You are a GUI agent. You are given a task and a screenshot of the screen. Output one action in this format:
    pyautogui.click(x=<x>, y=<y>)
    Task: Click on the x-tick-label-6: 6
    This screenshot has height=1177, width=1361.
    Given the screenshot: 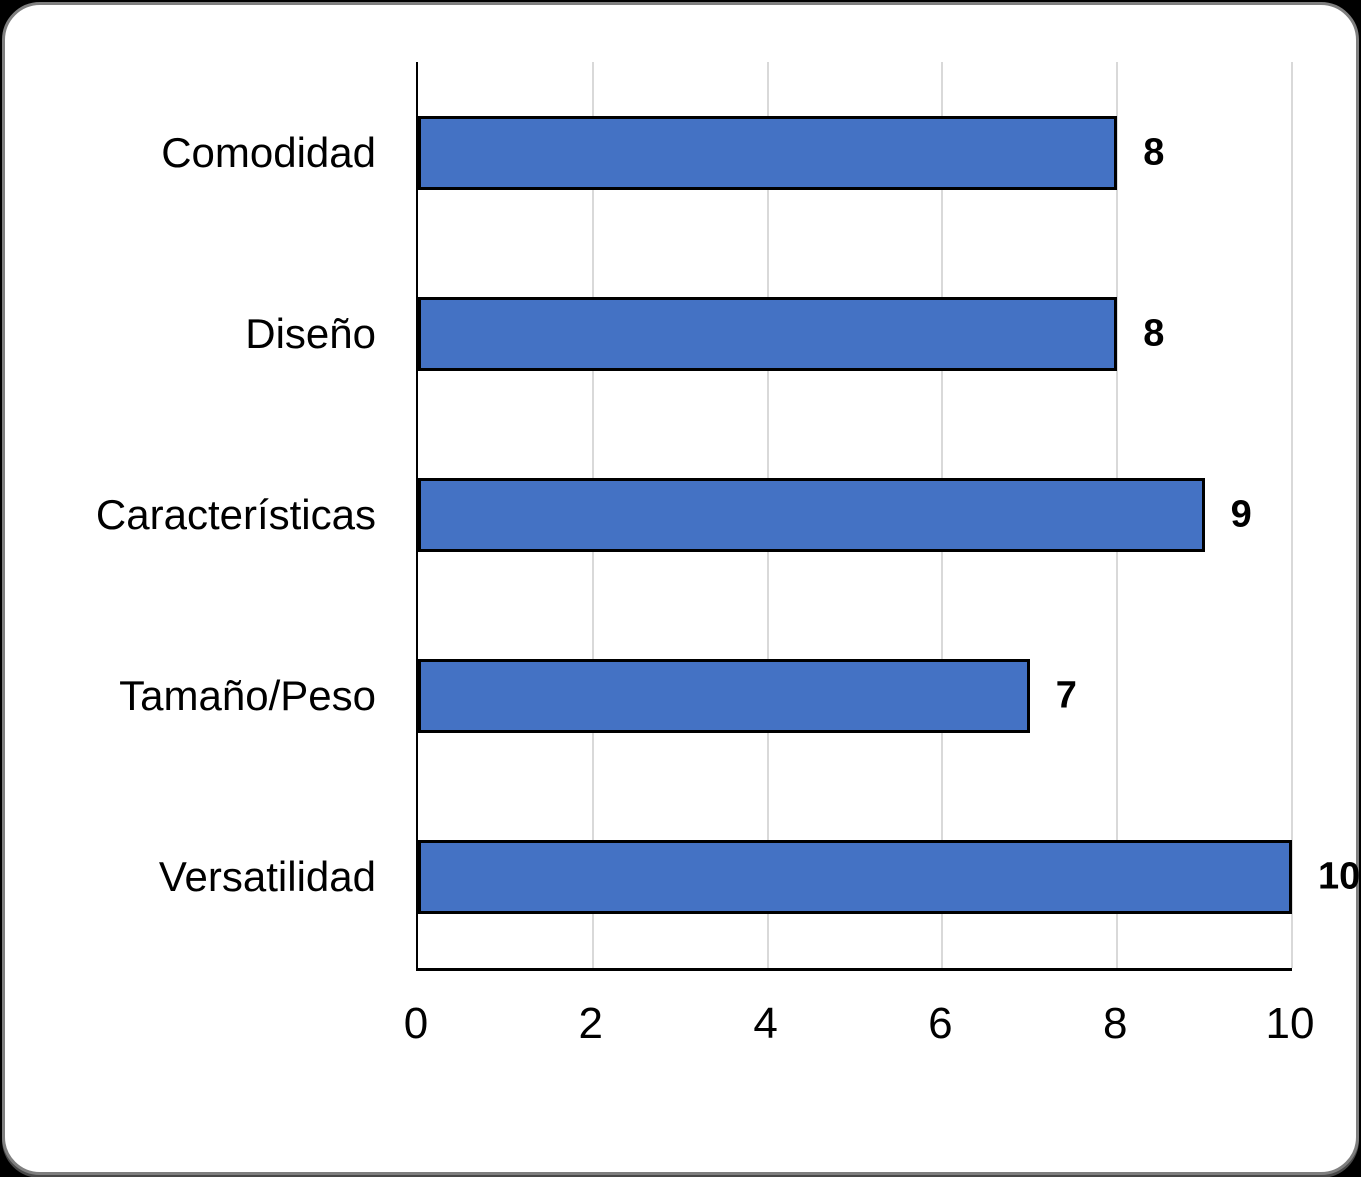 What is the action you would take?
    pyautogui.click(x=940, y=1023)
    